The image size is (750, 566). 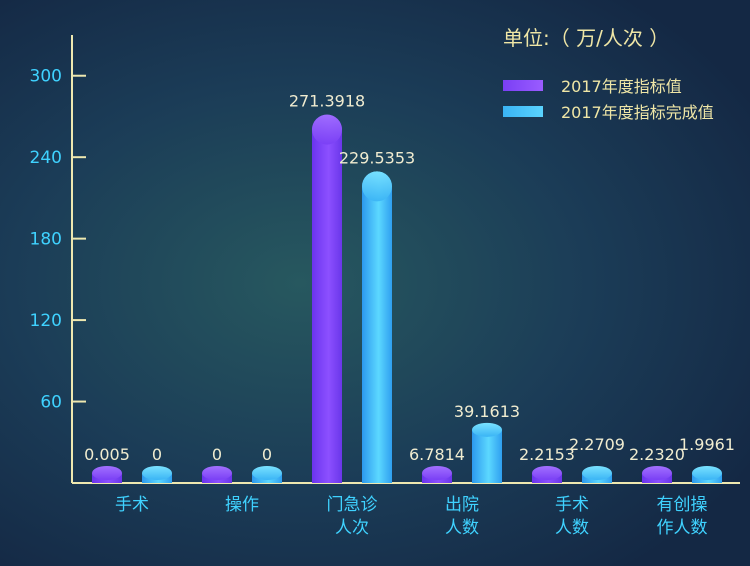 What do you see at coordinates (352, 505) in the screenshot?
I see `category-label-2: 门急诊` at bounding box center [352, 505].